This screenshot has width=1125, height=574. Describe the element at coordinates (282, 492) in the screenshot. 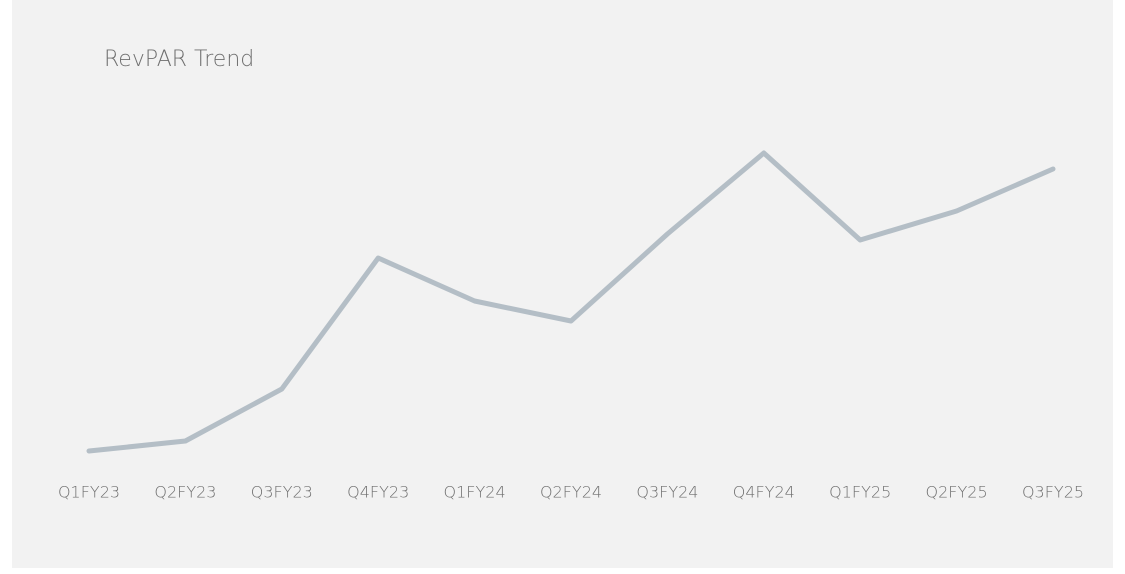

I see `x-tick-label: Q3FY23` at that location.